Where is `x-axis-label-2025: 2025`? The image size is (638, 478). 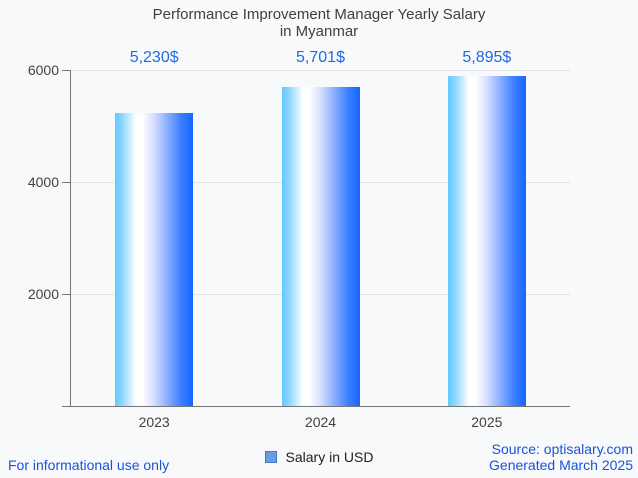 x-axis-label-2025: 2025 is located at coordinates (487, 422).